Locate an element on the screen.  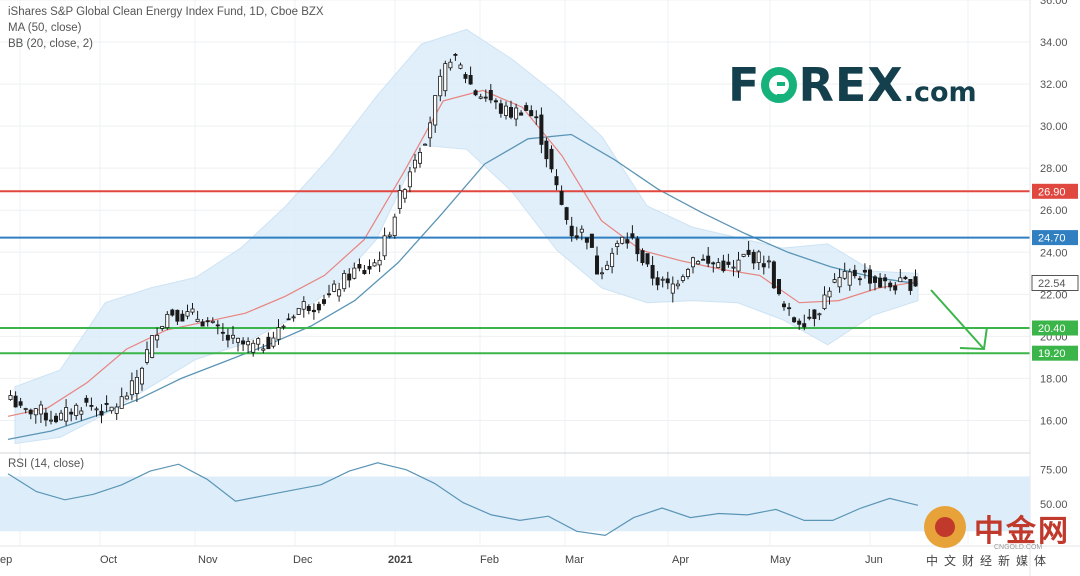
rsi-axis-tick: 50.00 is located at coordinates (1054, 505).